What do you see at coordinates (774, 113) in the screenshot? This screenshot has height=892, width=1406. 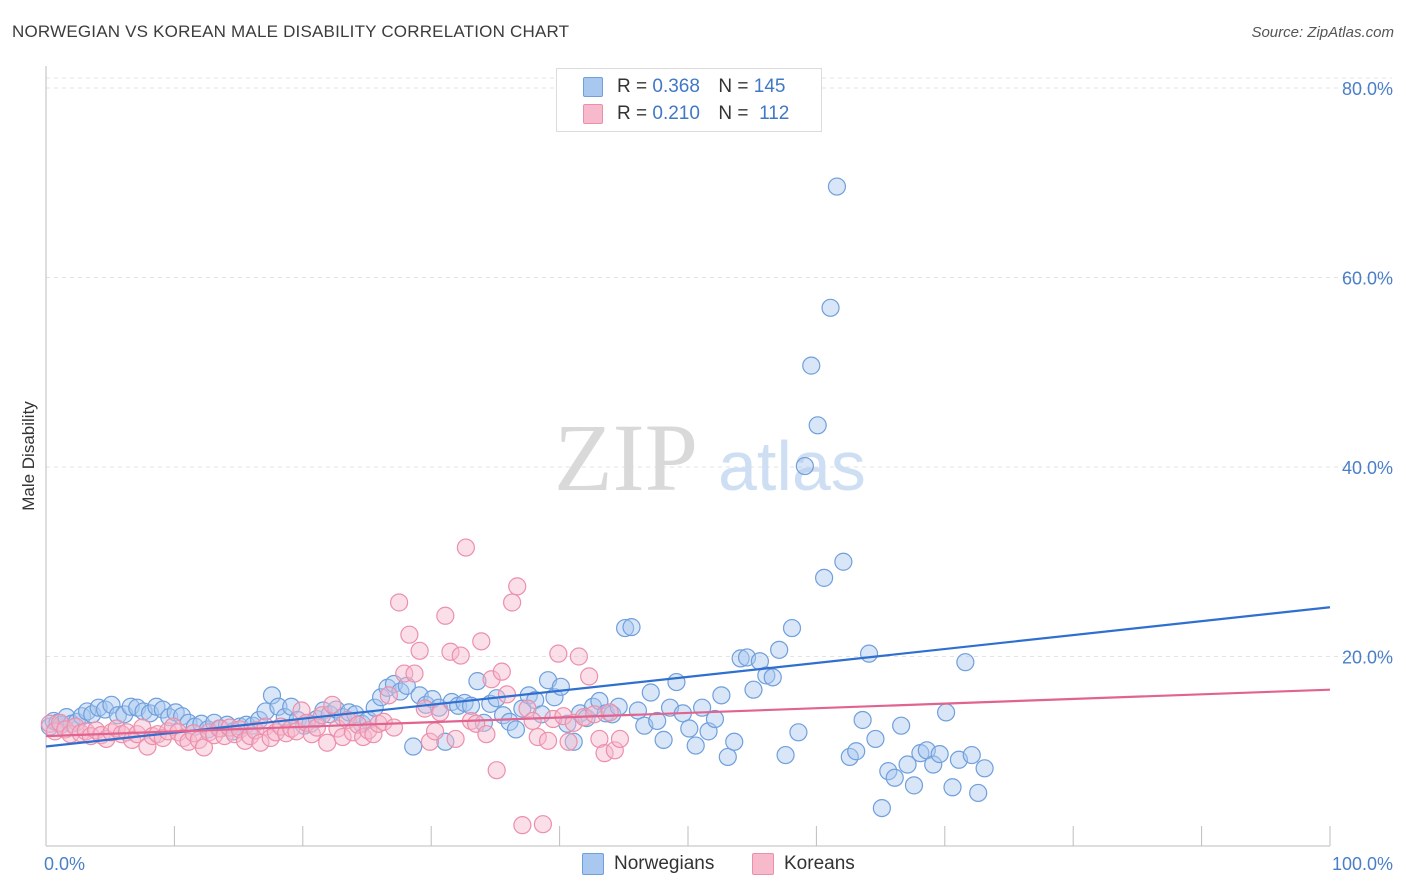 I see `n-value: 112` at bounding box center [774, 113].